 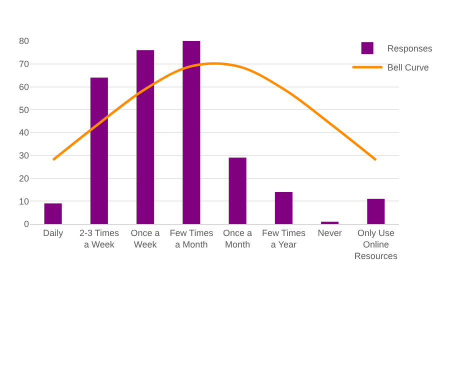 I want to click on y-tick-label: 20, so click(x=23, y=178).